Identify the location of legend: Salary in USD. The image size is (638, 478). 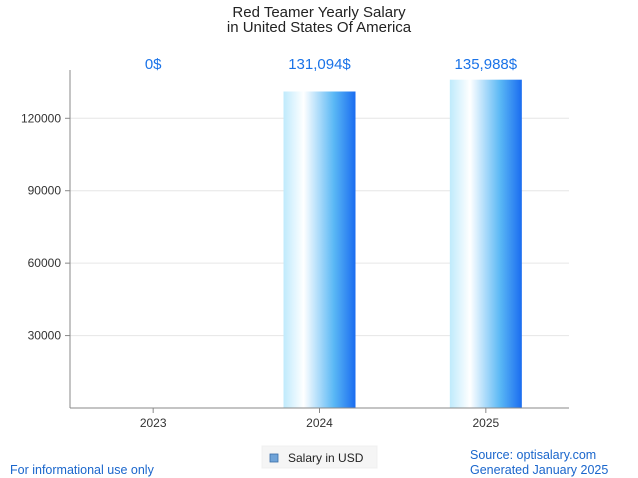
(319, 457).